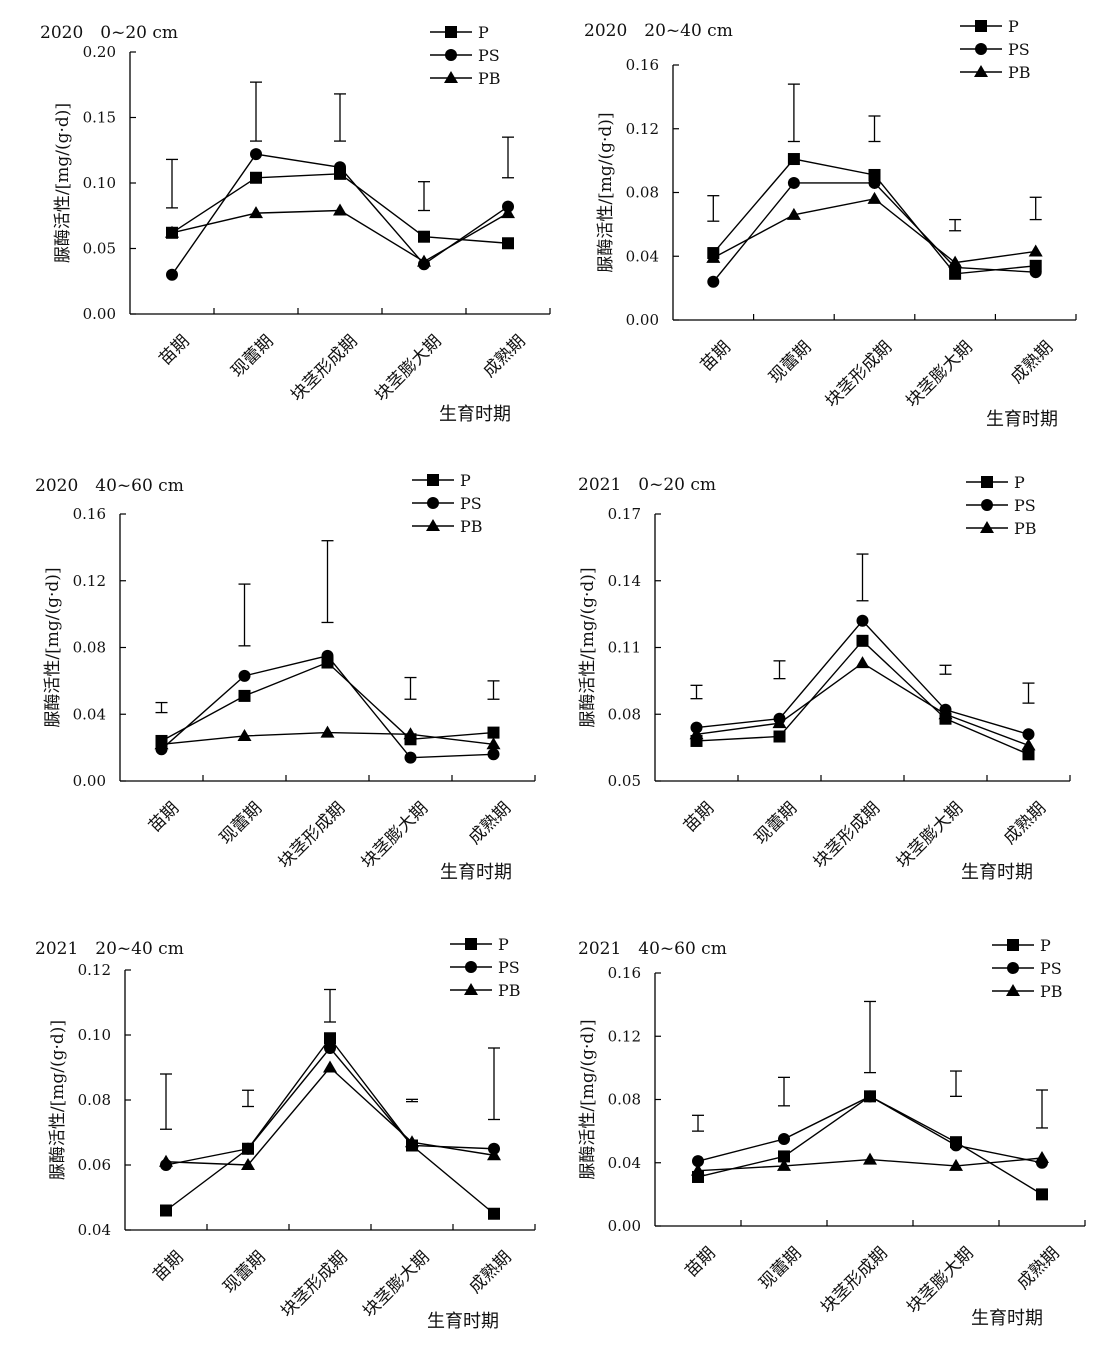 The height and width of the screenshot is (1364, 1104). What do you see at coordinates (99, 118) in the screenshot?
I see `y-tick-label: 0.15` at bounding box center [99, 118].